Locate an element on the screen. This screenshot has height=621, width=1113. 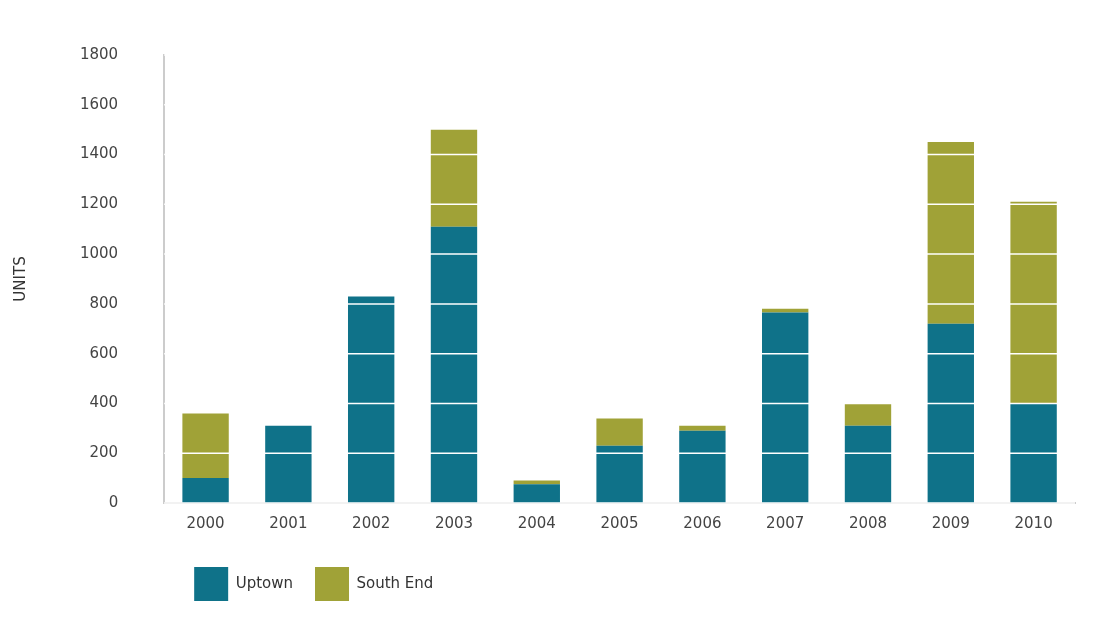
y-tick-label: 600 is located at coordinates (104, 352).